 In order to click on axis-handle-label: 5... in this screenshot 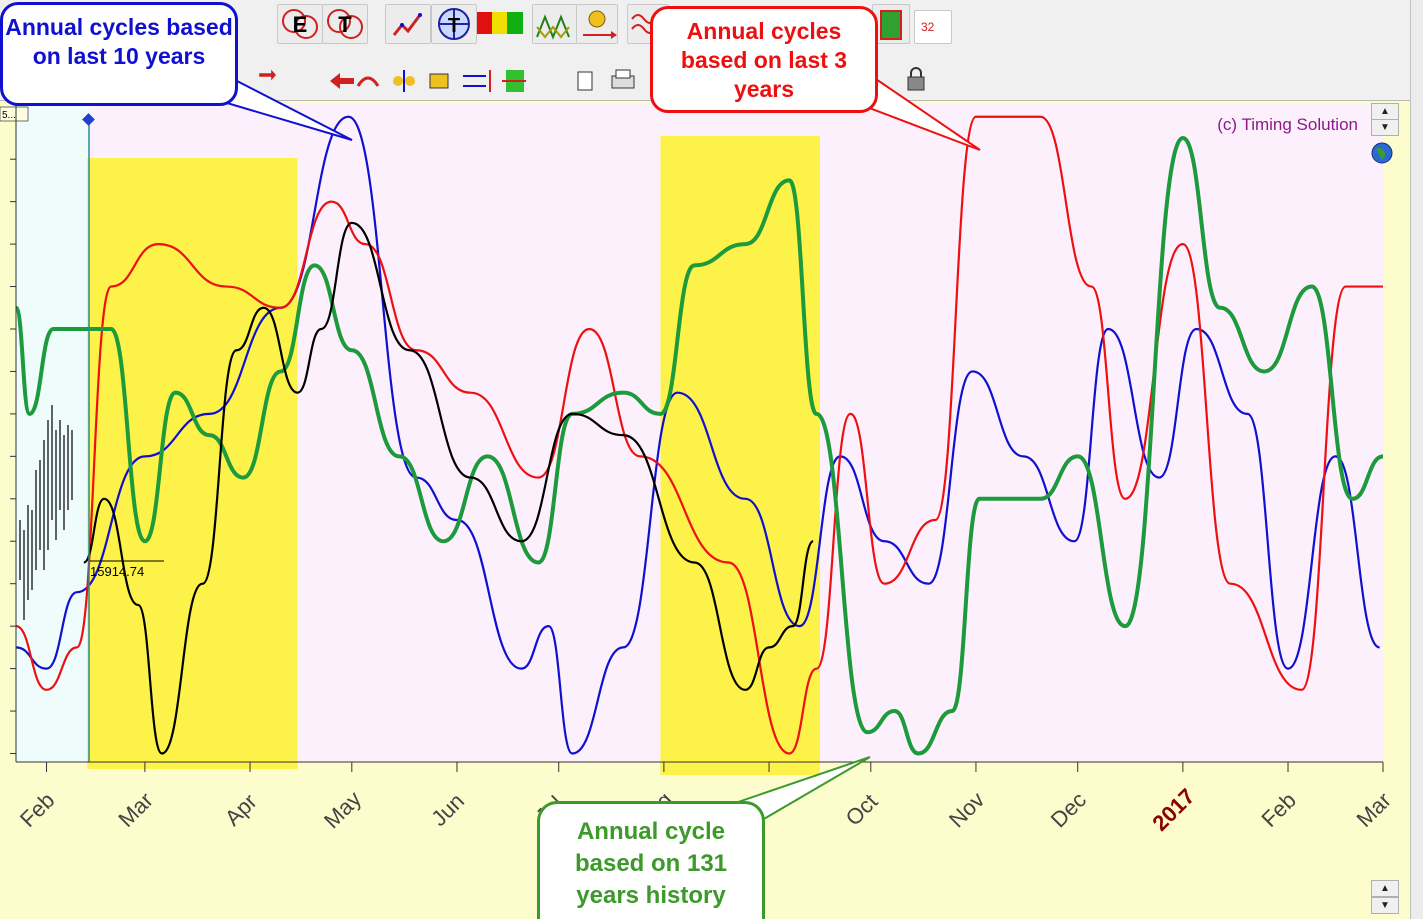, I will do `click(9, 115)`.